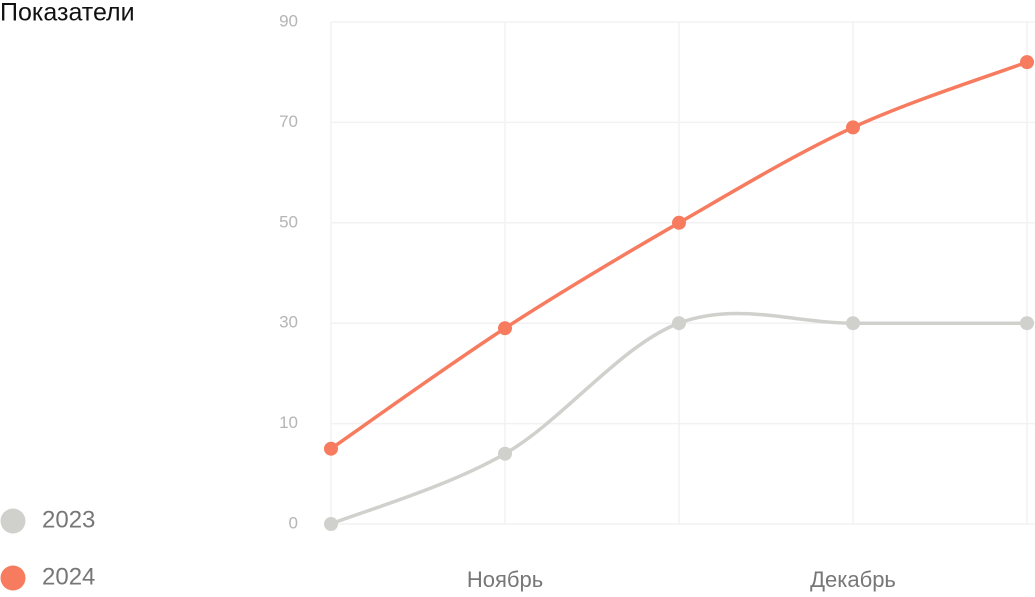 The width and height of the screenshot is (1035, 597). What do you see at coordinates (288, 121) in the screenshot?
I see `y-tick-label: 70` at bounding box center [288, 121].